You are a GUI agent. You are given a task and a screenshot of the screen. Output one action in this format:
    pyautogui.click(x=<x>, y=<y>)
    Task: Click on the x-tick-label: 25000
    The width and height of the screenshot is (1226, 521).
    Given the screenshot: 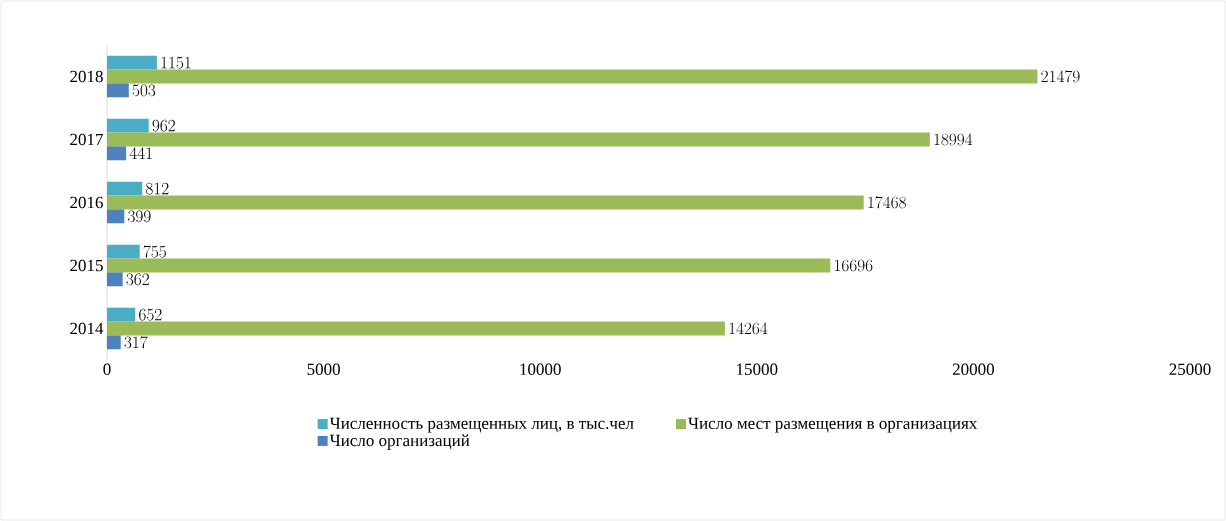 What is the action you would take?
    pyautogui.click(x=1190, y=369)
    